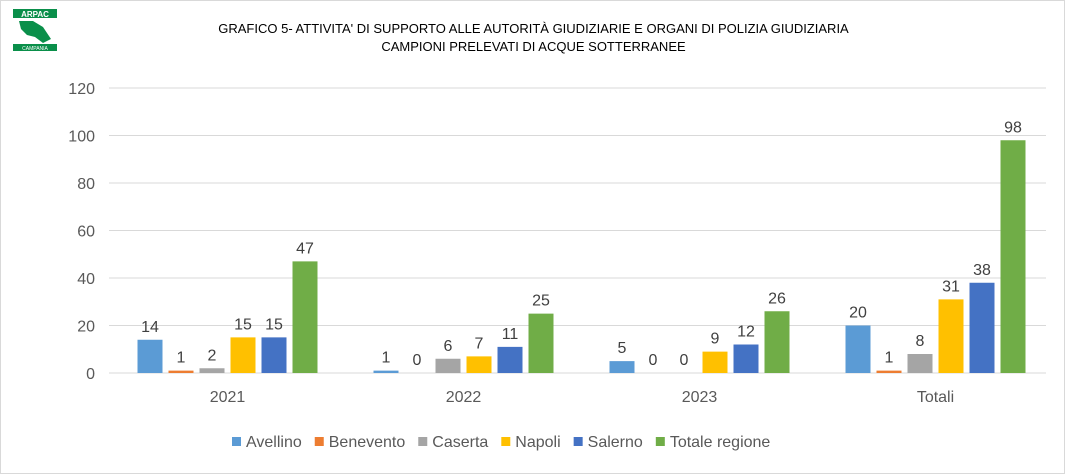  What do you see at coordinates (746, 332) in the screenshot?
I see `data-label: 12` at bounding box center [746, 332].